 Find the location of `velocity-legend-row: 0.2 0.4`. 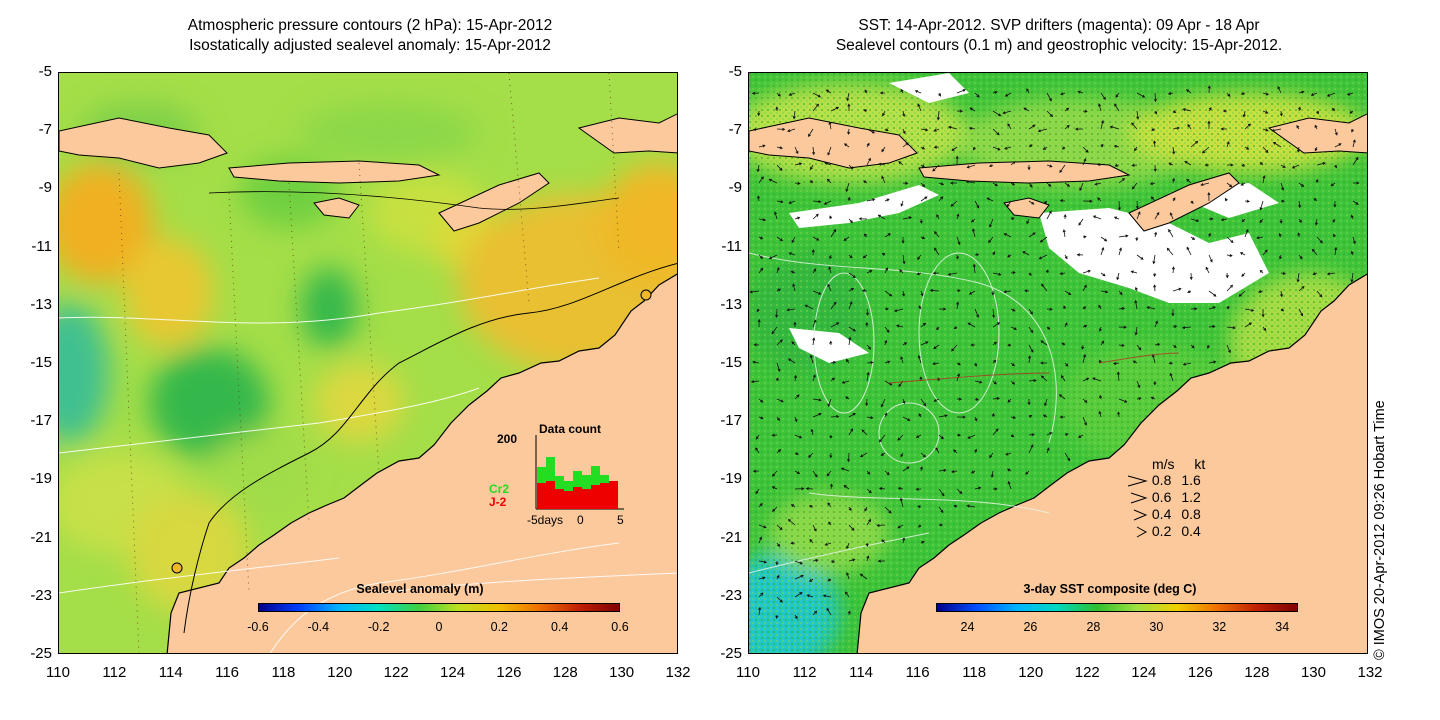

velocity-legend-row: 0.2 0.4 is located at coordinates (1163, 531).